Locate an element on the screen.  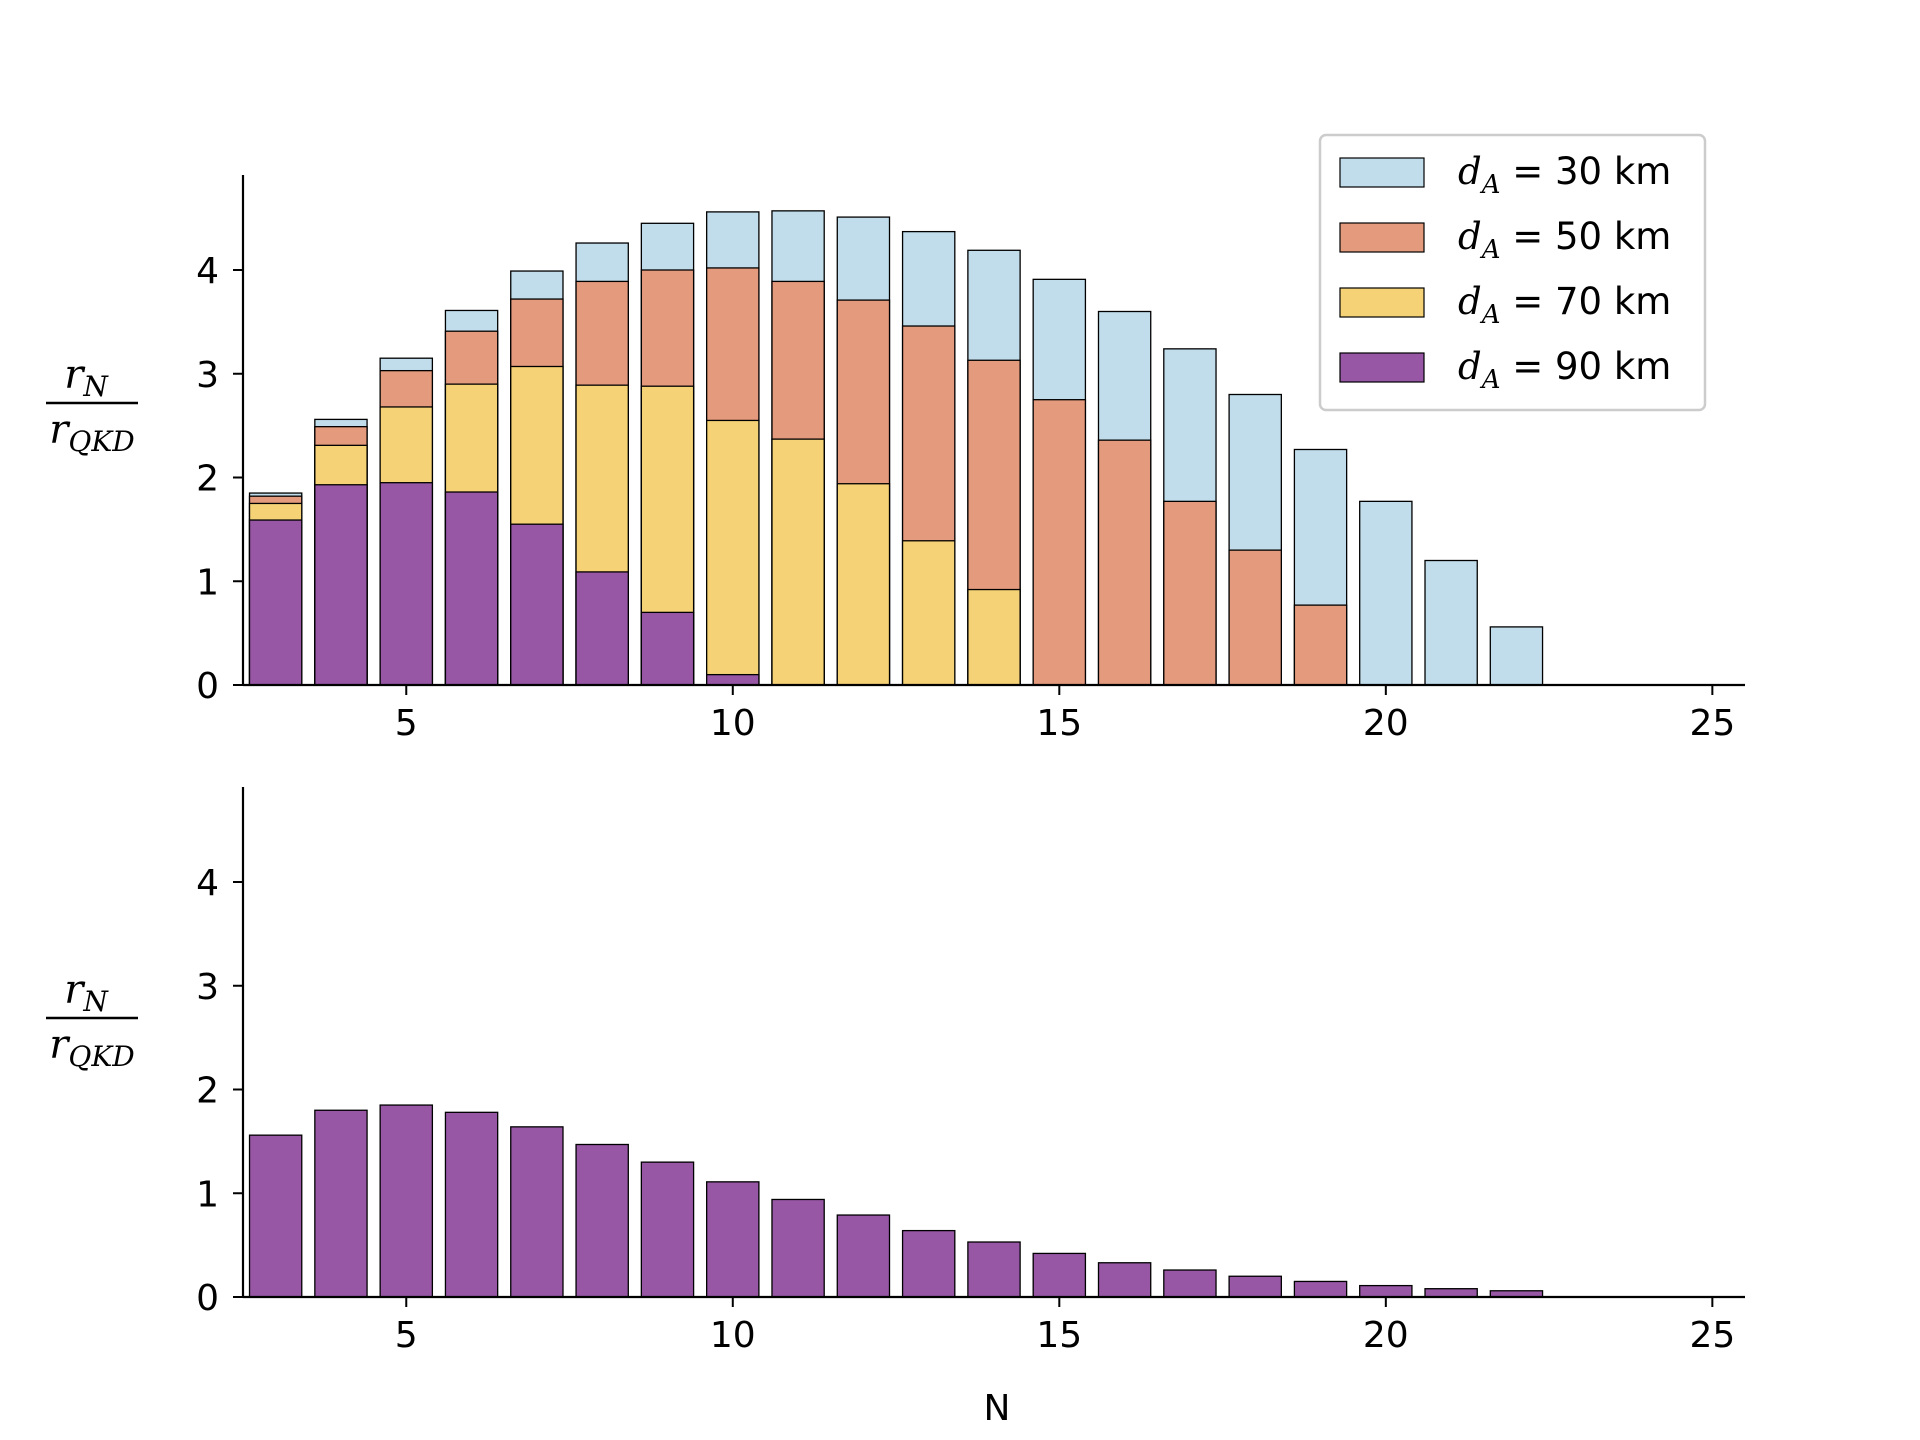
bar-top-s1-n15 is located at coordinates (1059, 542).